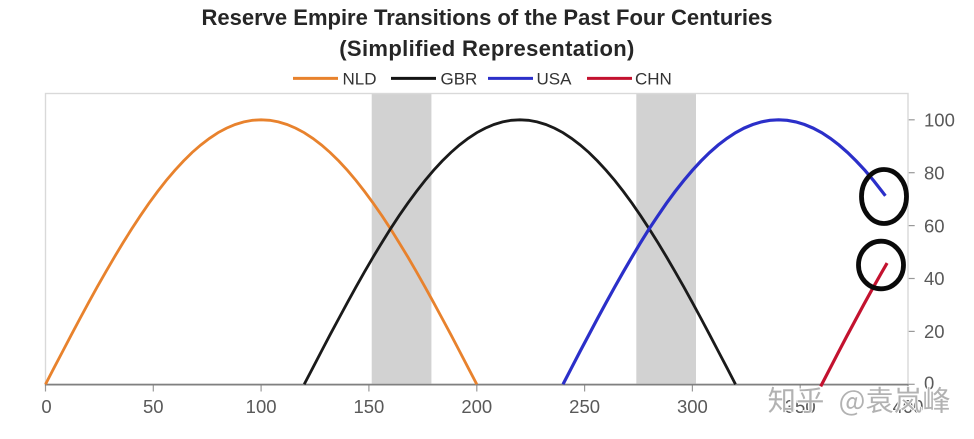 This screenshot has height=439, width=974. Describe the element at coordinates (153, 406) in the screenshot. I see `svg-text: 50` at that location.